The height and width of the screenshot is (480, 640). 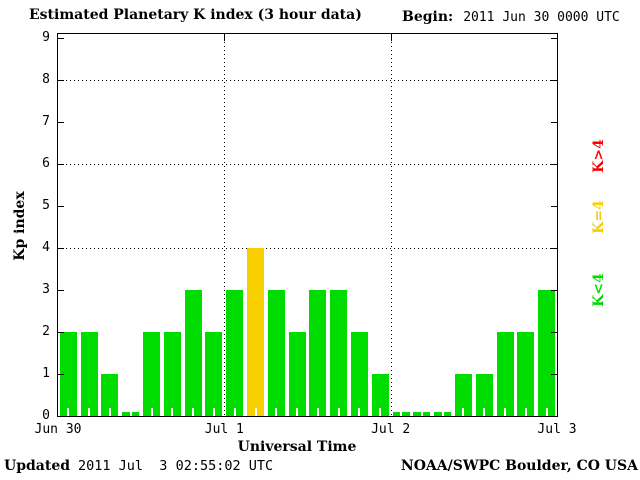 I want to click on legend-item: K>4, so click(x=599, y=156).